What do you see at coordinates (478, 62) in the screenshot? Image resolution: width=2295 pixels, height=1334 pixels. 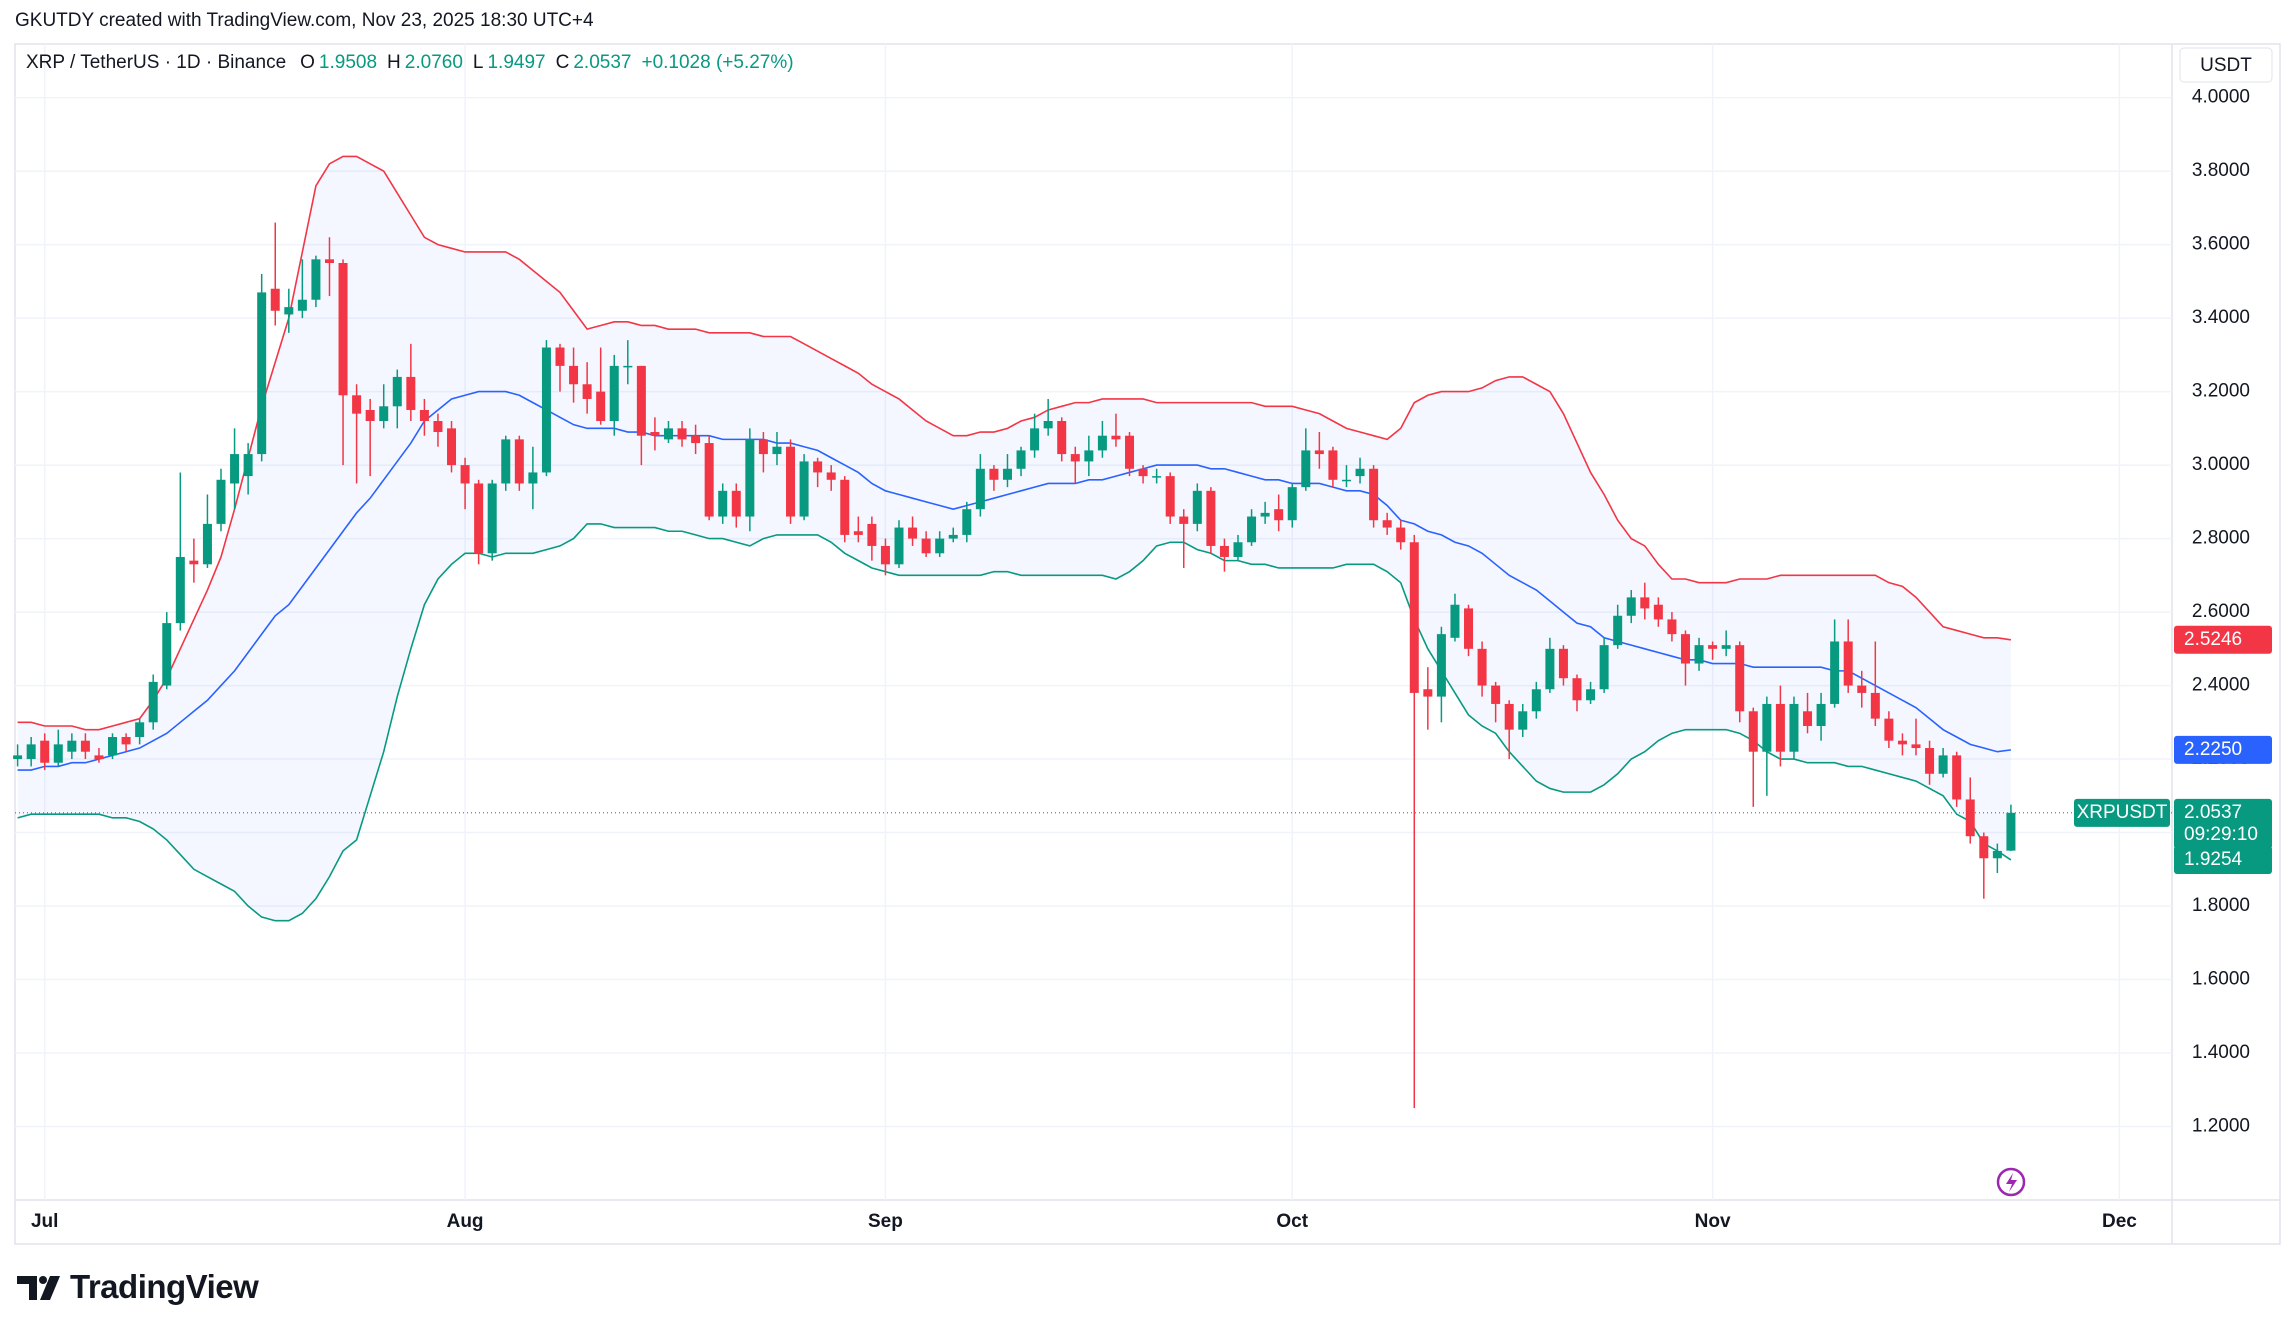 I see `legend-text: L` at bounding box center [478, 62].